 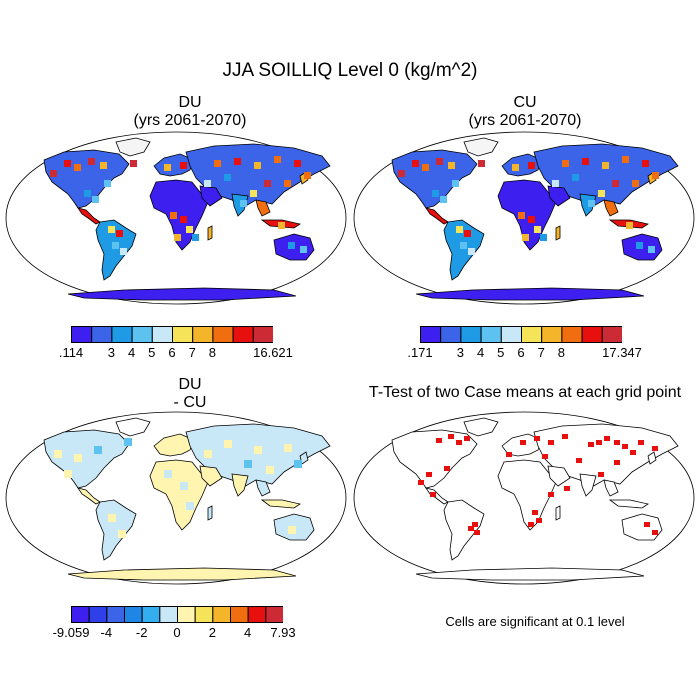 I want to click on continent-greenland, so click(x=481, y=427).